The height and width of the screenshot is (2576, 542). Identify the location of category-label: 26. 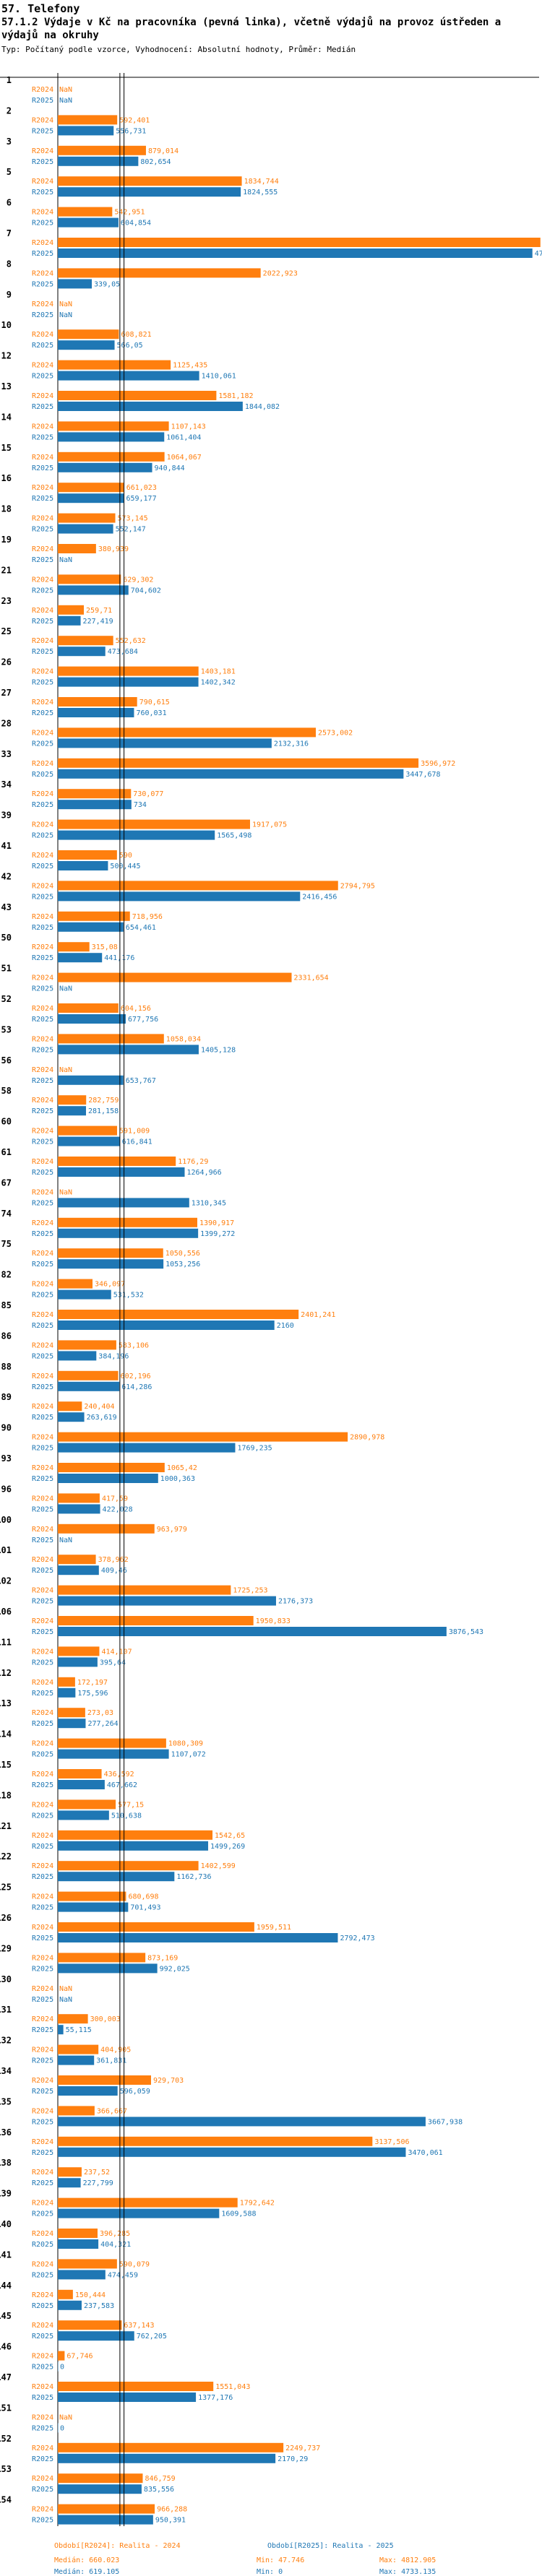
(6, 662).